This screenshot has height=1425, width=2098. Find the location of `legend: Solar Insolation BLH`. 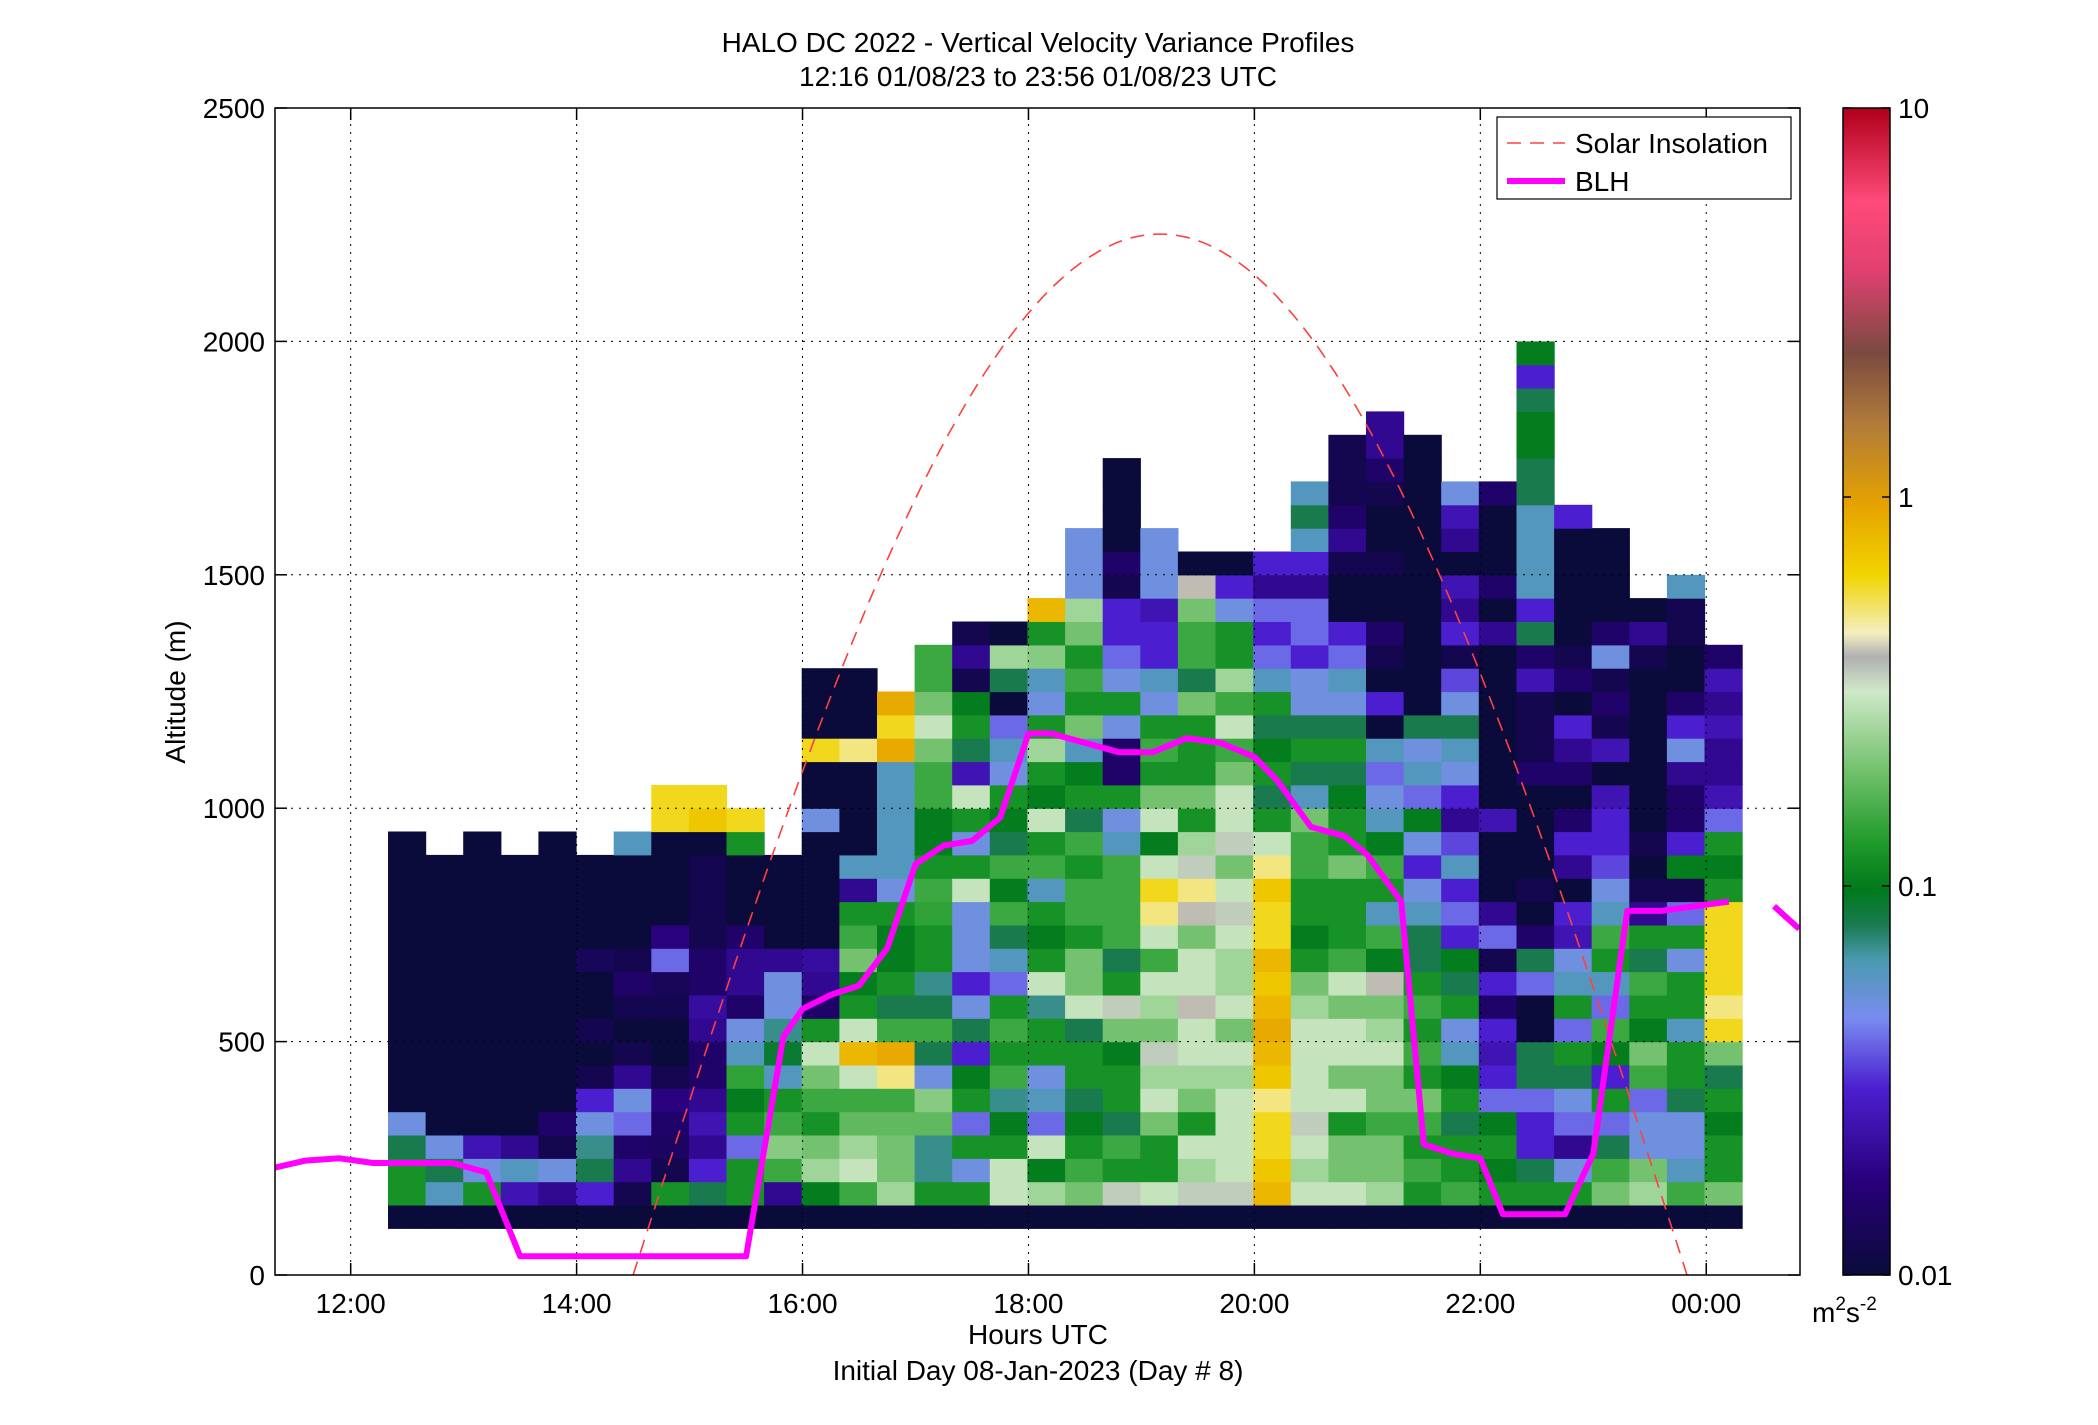

legend: Solar Insolation BLH is located at coordinates (1644, 158).